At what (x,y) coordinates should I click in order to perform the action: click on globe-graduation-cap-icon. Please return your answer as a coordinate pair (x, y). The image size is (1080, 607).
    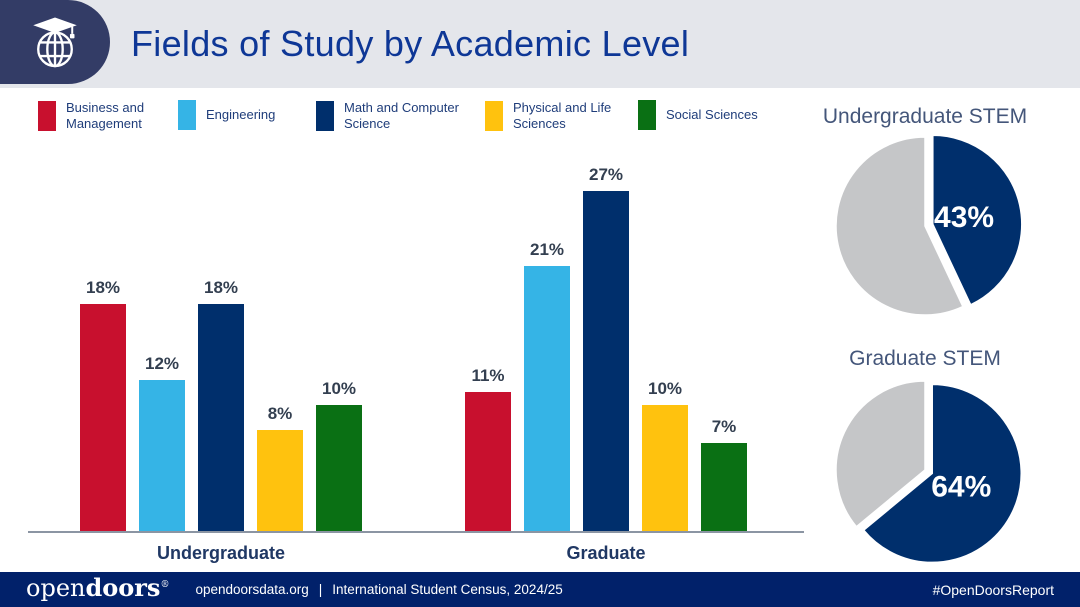
    Looking at the image, I should click on (55, 42).